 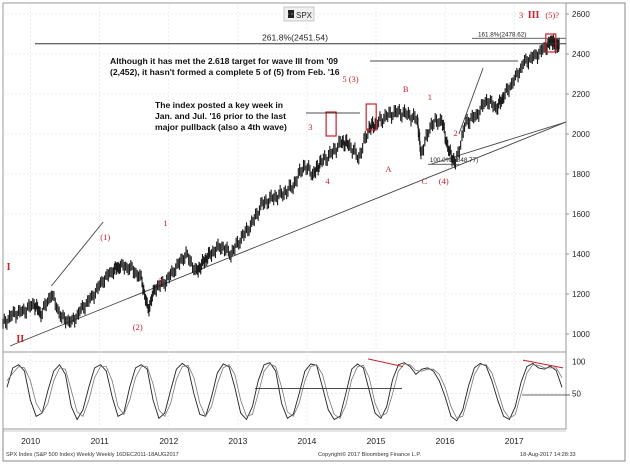 I want to click on y-tick-label: 1800, so click(x=581, y=174).